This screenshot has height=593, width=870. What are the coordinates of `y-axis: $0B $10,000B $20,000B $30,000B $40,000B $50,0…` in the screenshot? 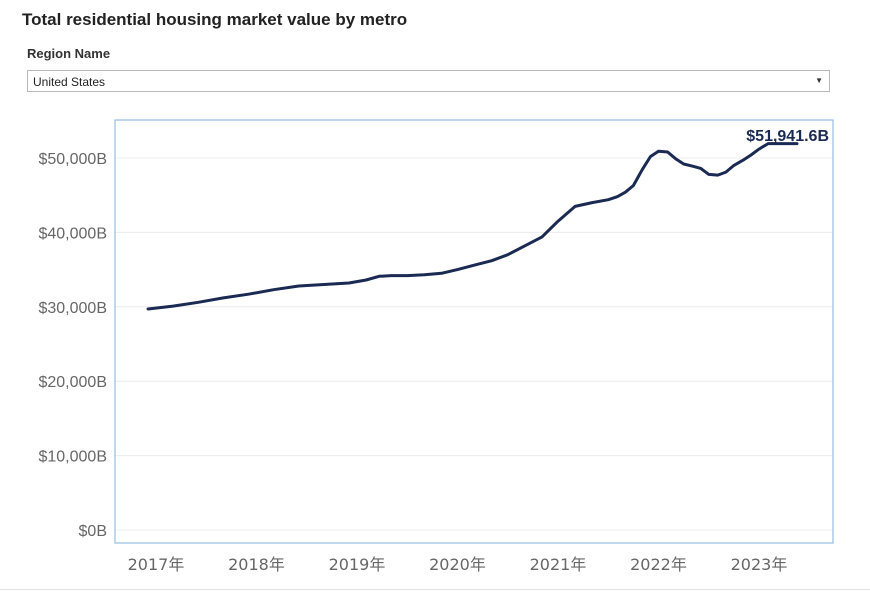 It's located at (72, 345).